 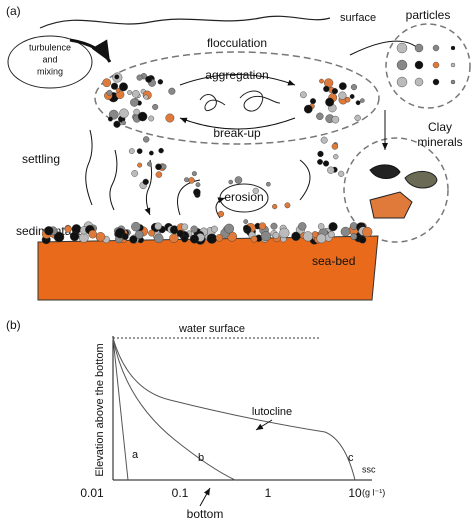 I want to click on curve-label: b, so click(x=201, y=458).